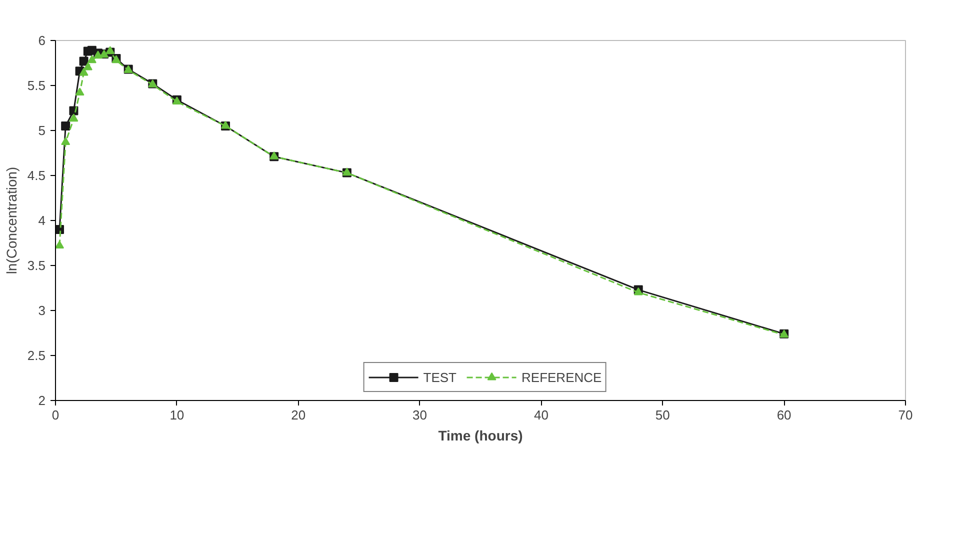 This screenshot has width=970, height=533. What do you see at coordinates (42, 40) in the screenshot?
I see `y-tick-label: 6` at bounding box center [42, 40].